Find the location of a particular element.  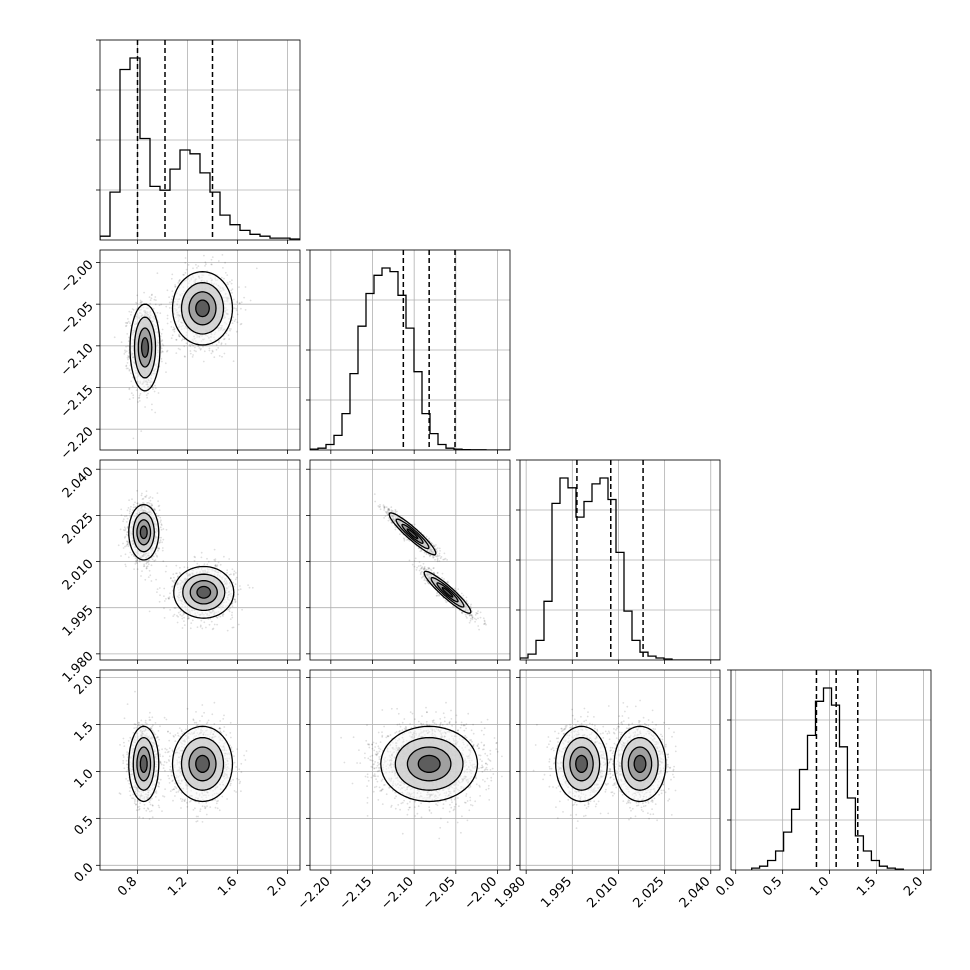

density-fill is located at coordinates (202, 308).